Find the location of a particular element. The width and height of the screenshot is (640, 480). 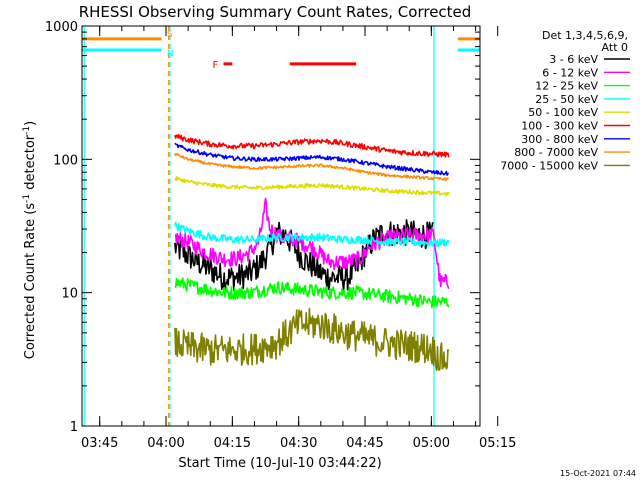

x-tick-label-1: 04:00 is located at coordinates (165, 443).